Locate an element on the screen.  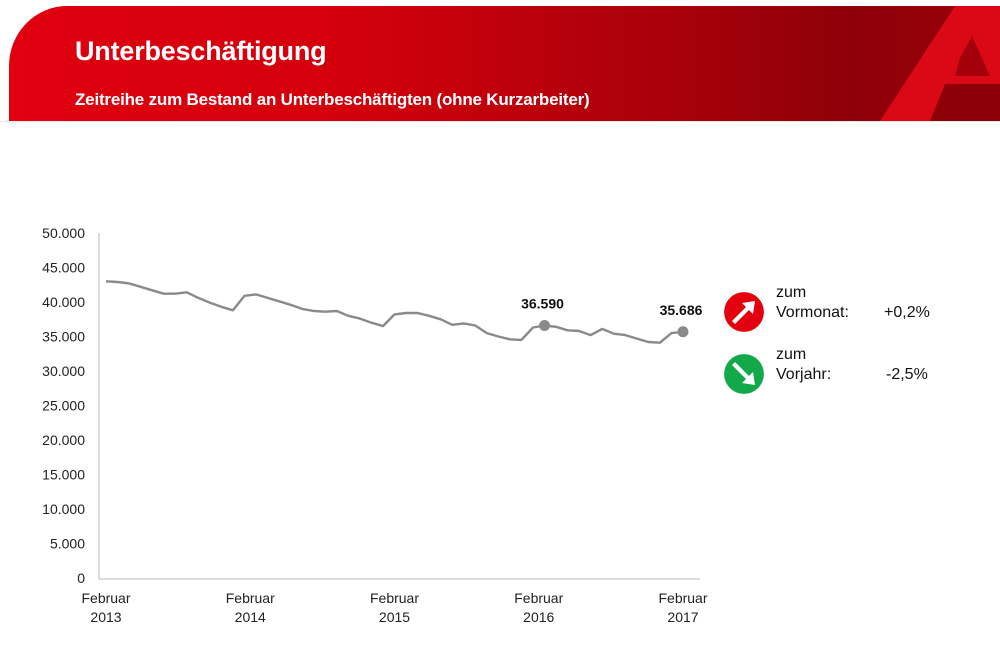
x-tick-label: 2017 is located at coordinates (682, 617).